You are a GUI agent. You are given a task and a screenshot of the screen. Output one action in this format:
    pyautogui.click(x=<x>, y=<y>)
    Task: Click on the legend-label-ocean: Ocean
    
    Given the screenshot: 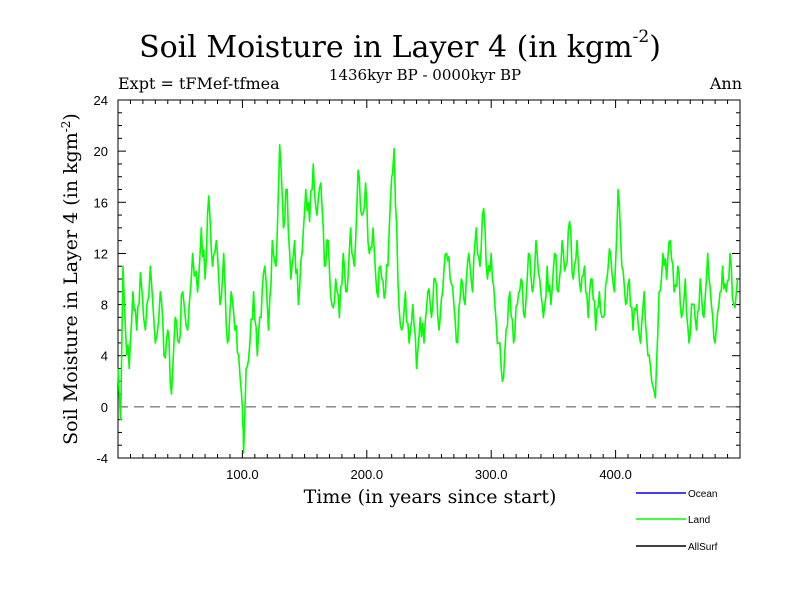 What is the action you would take?
    pyautogui.click(x=702, y=494)
    